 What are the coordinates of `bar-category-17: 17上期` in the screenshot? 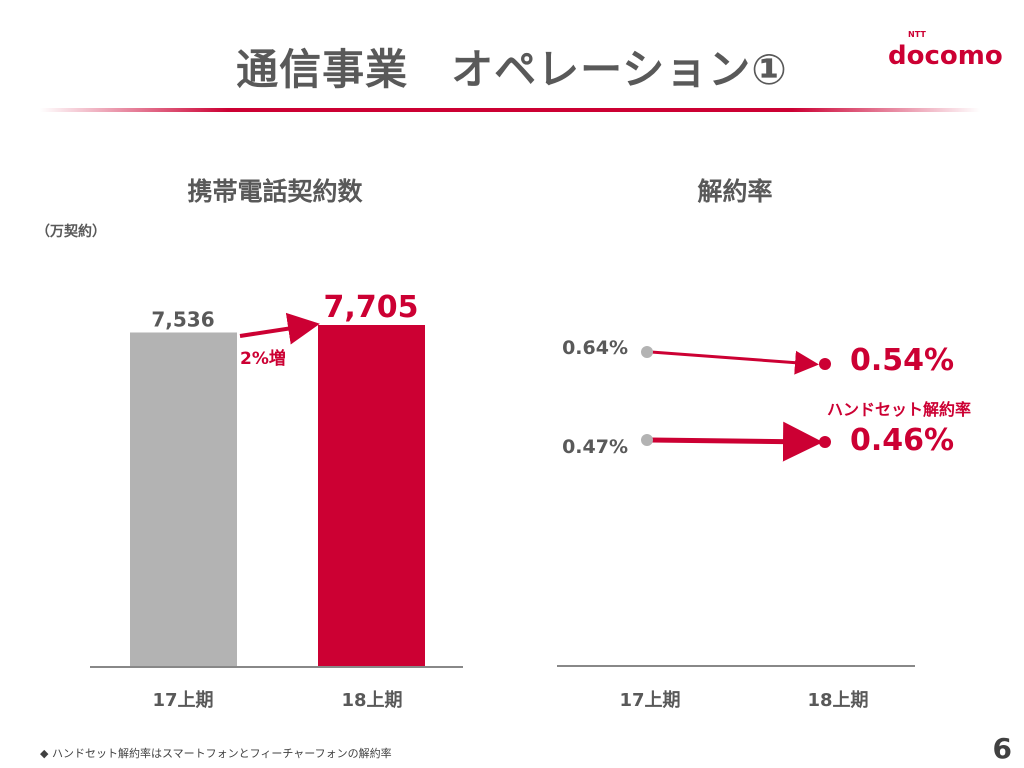 It's located at (183, 700).